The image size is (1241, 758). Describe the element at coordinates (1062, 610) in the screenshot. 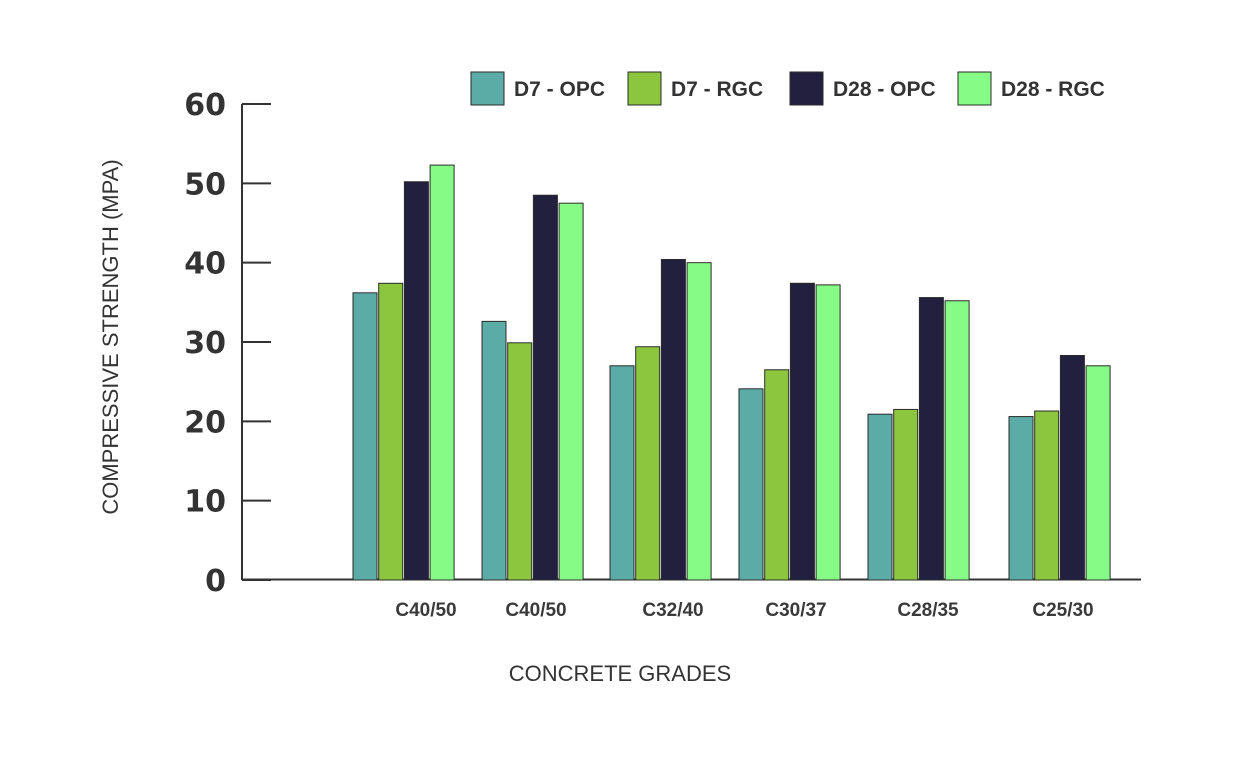

I see `x-tick-label: C25/30` at that location.